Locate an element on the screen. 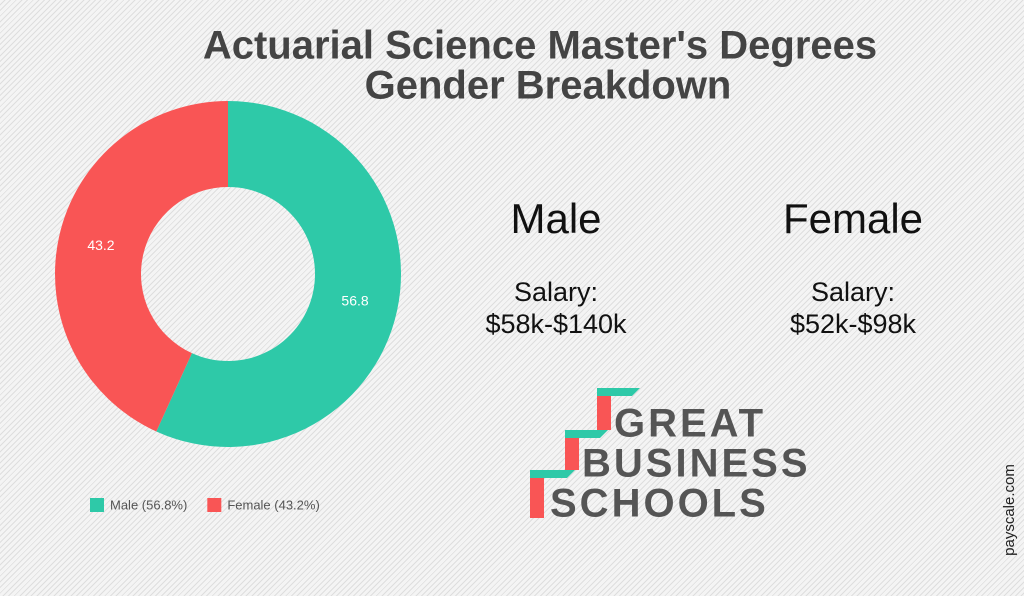 This screenshot has height=601, width=1024. legend-label: Female (43.2%) is located at coordinates (273, 504).